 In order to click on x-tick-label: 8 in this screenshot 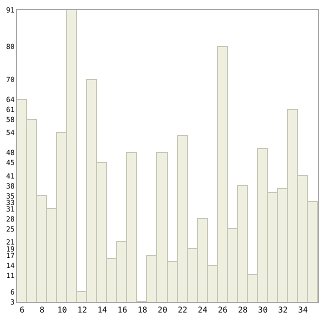, I will do `click(42, 310)`.